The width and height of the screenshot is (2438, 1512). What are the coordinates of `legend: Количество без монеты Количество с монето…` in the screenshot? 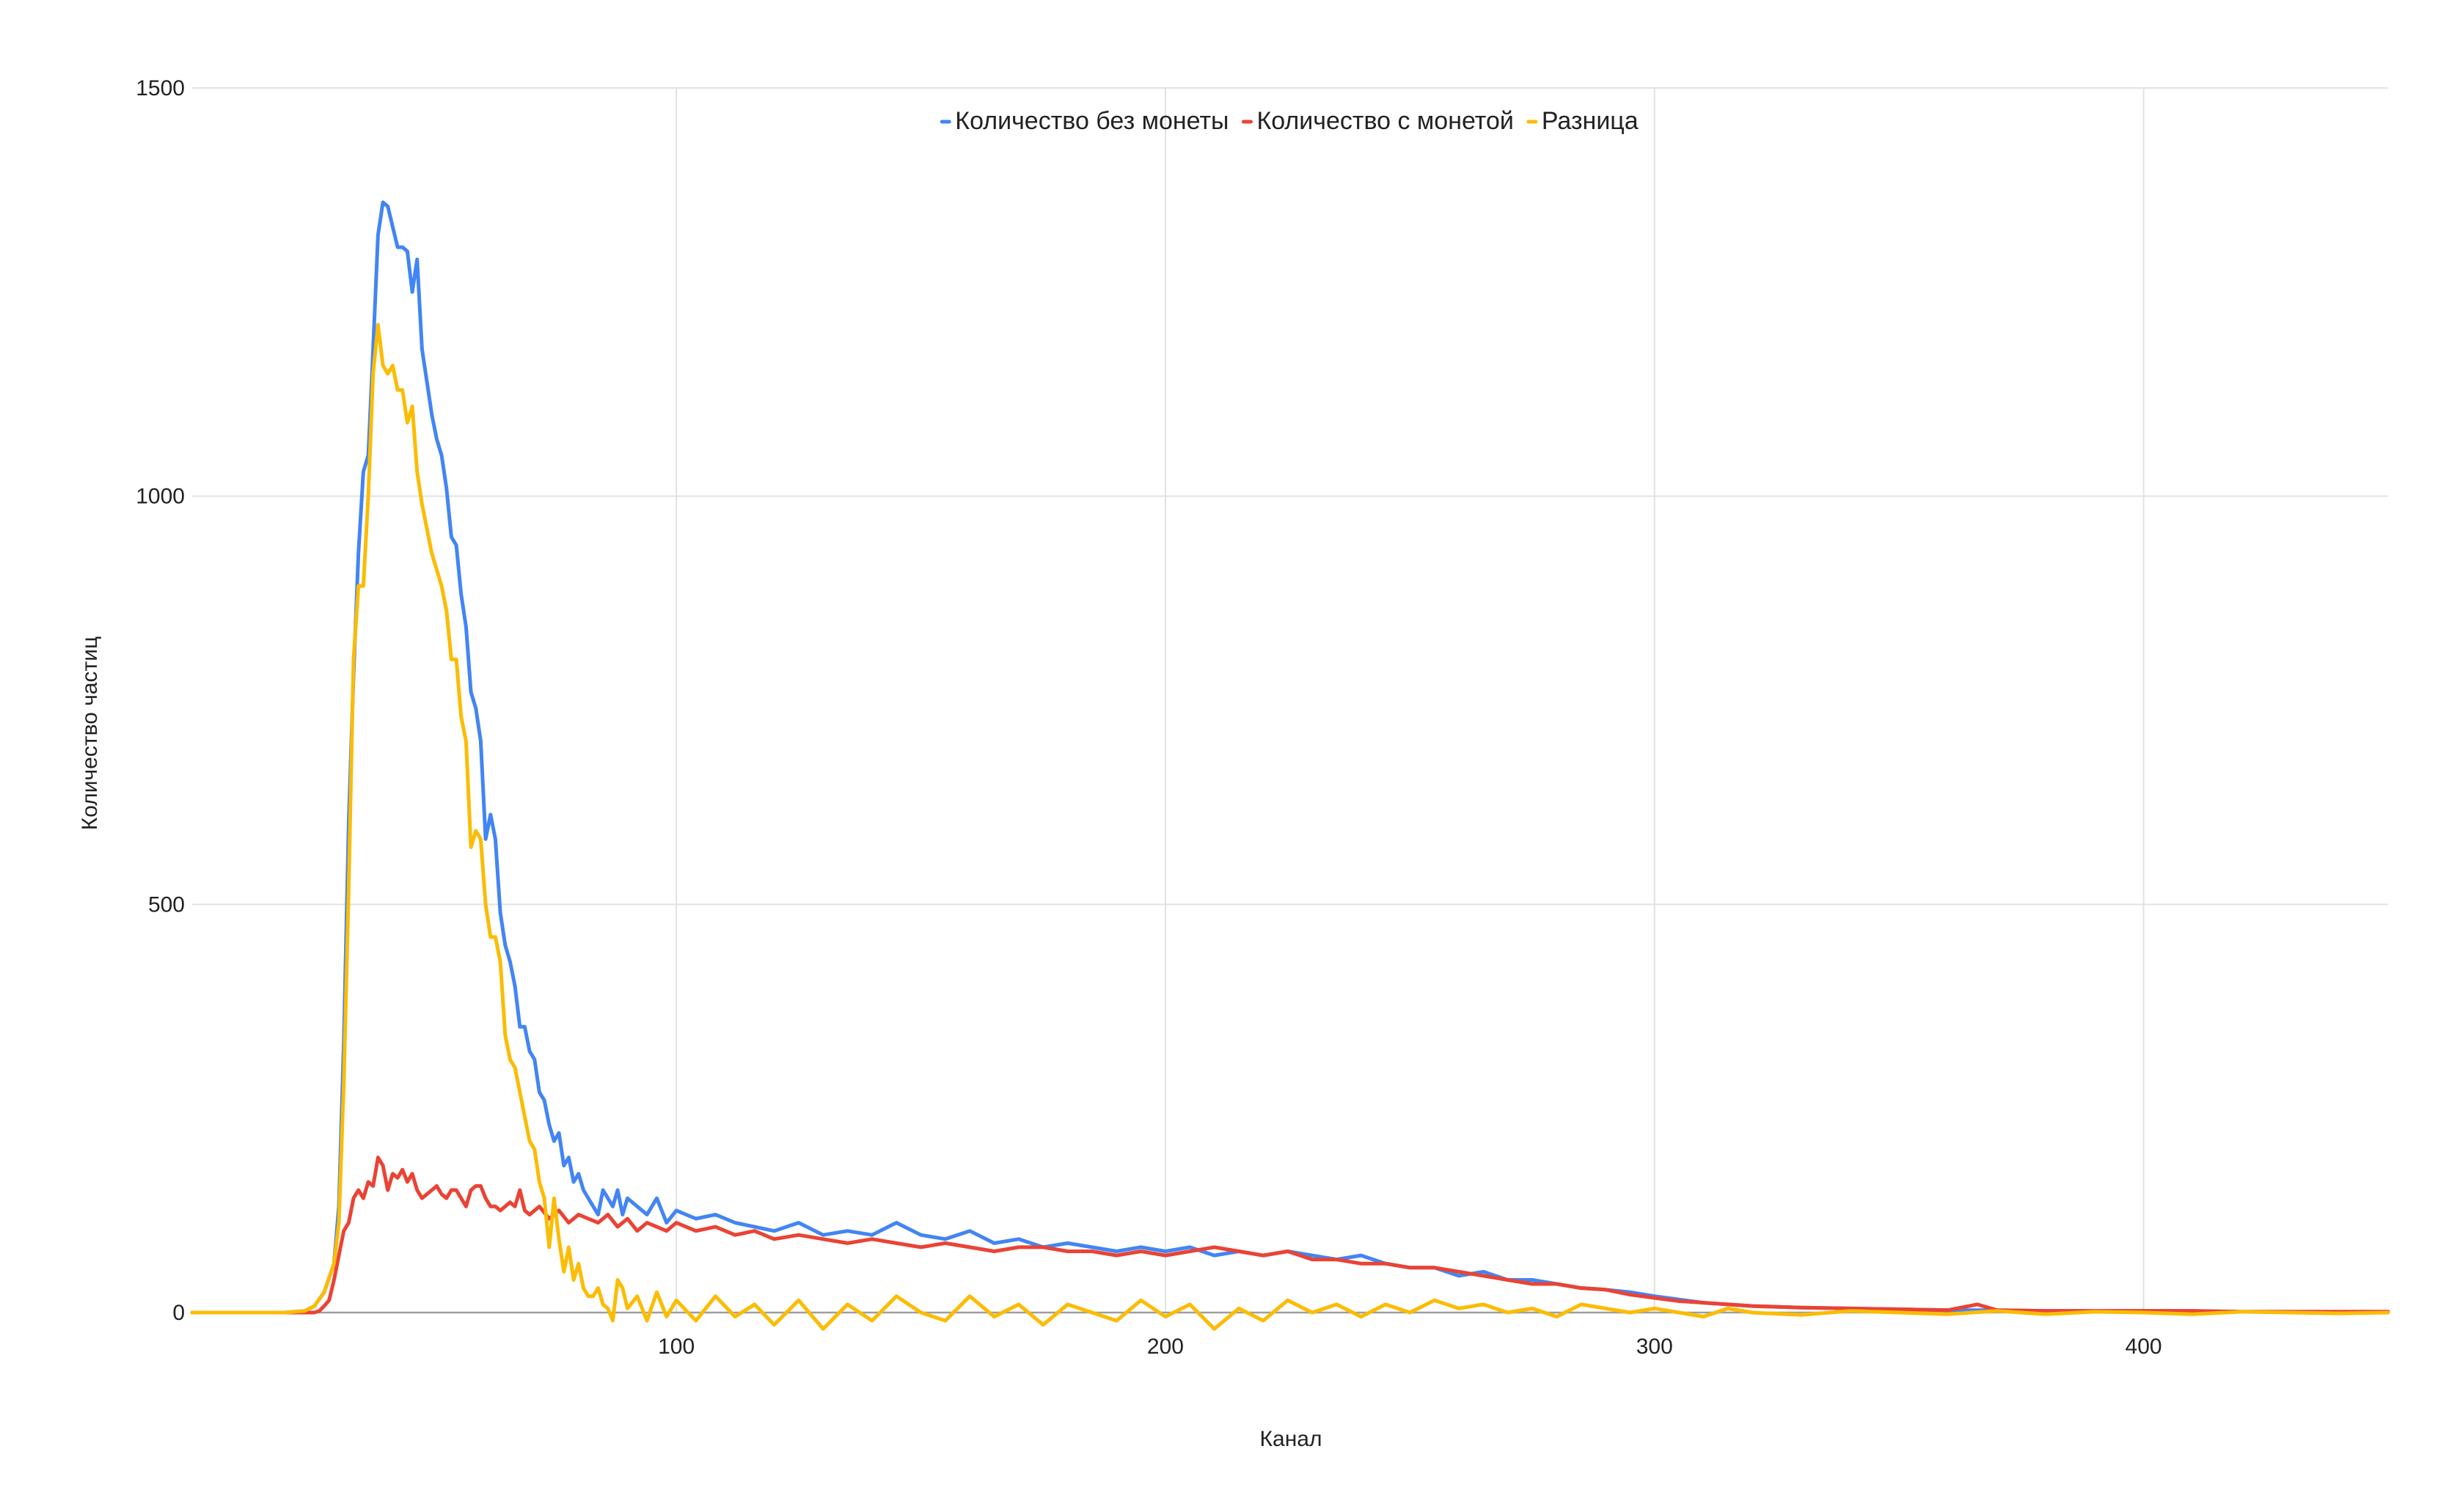 It's located at (1289, 121).